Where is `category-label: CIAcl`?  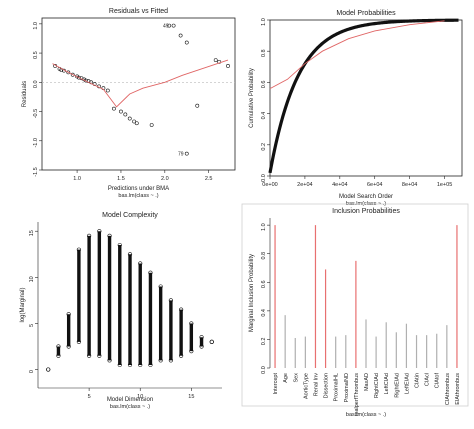 category-label: CIAcl is located at coordinates (428, 379).